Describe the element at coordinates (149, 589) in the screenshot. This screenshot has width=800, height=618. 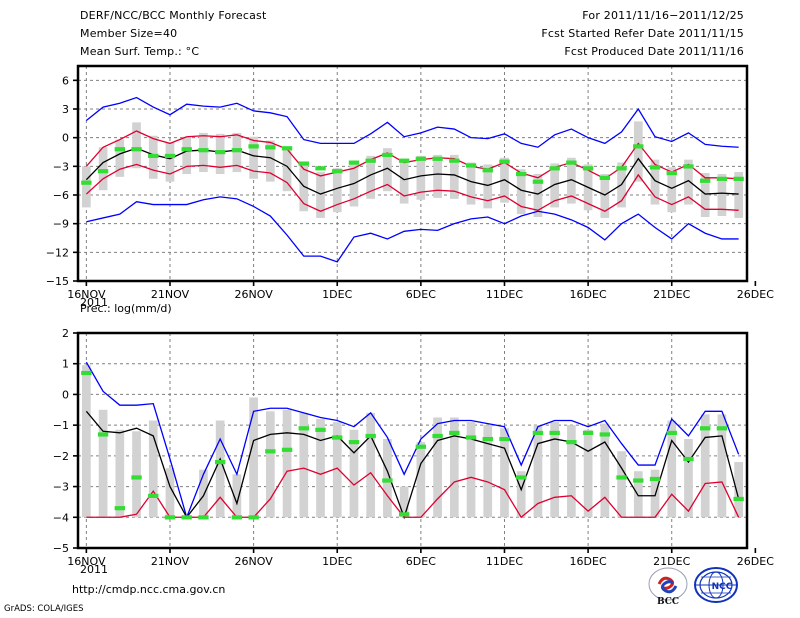
I see `website-url: http://cmdp.ncc.cma.gov.cn` at that location.